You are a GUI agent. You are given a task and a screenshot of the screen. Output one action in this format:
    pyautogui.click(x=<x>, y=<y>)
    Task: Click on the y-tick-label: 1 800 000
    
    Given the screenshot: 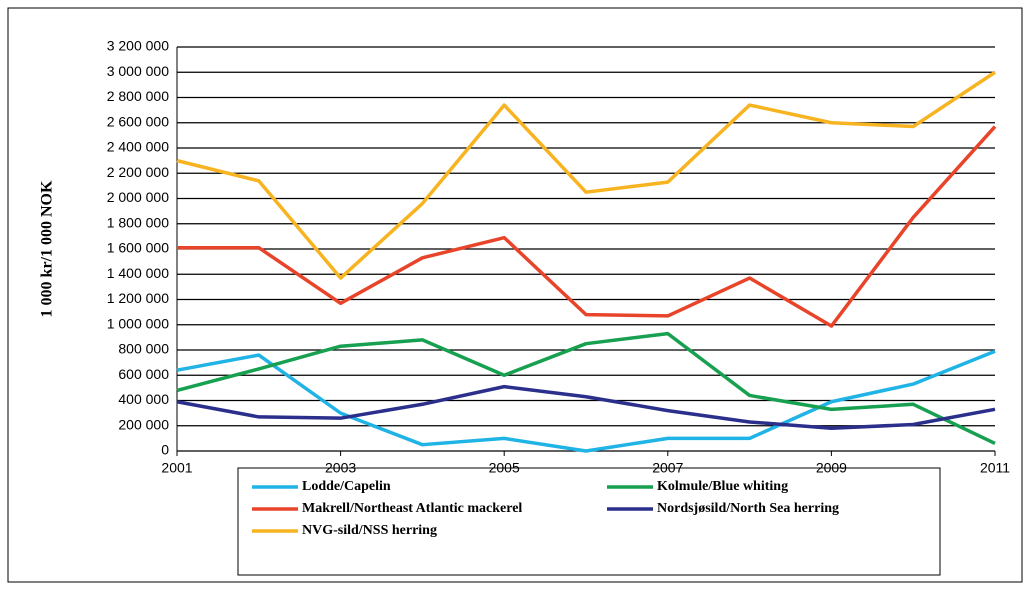 What is the action you would take?
    pyautogui.click(x=138, y=222)
    